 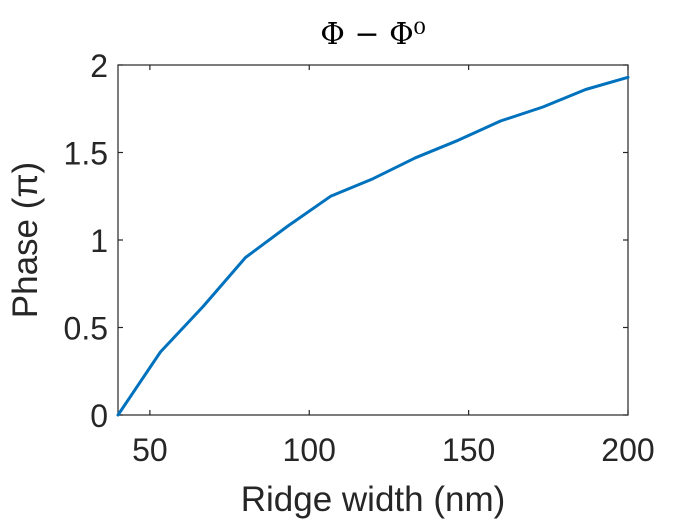 I want to click on x-tick-label: 100, so click(x=309, y=450).